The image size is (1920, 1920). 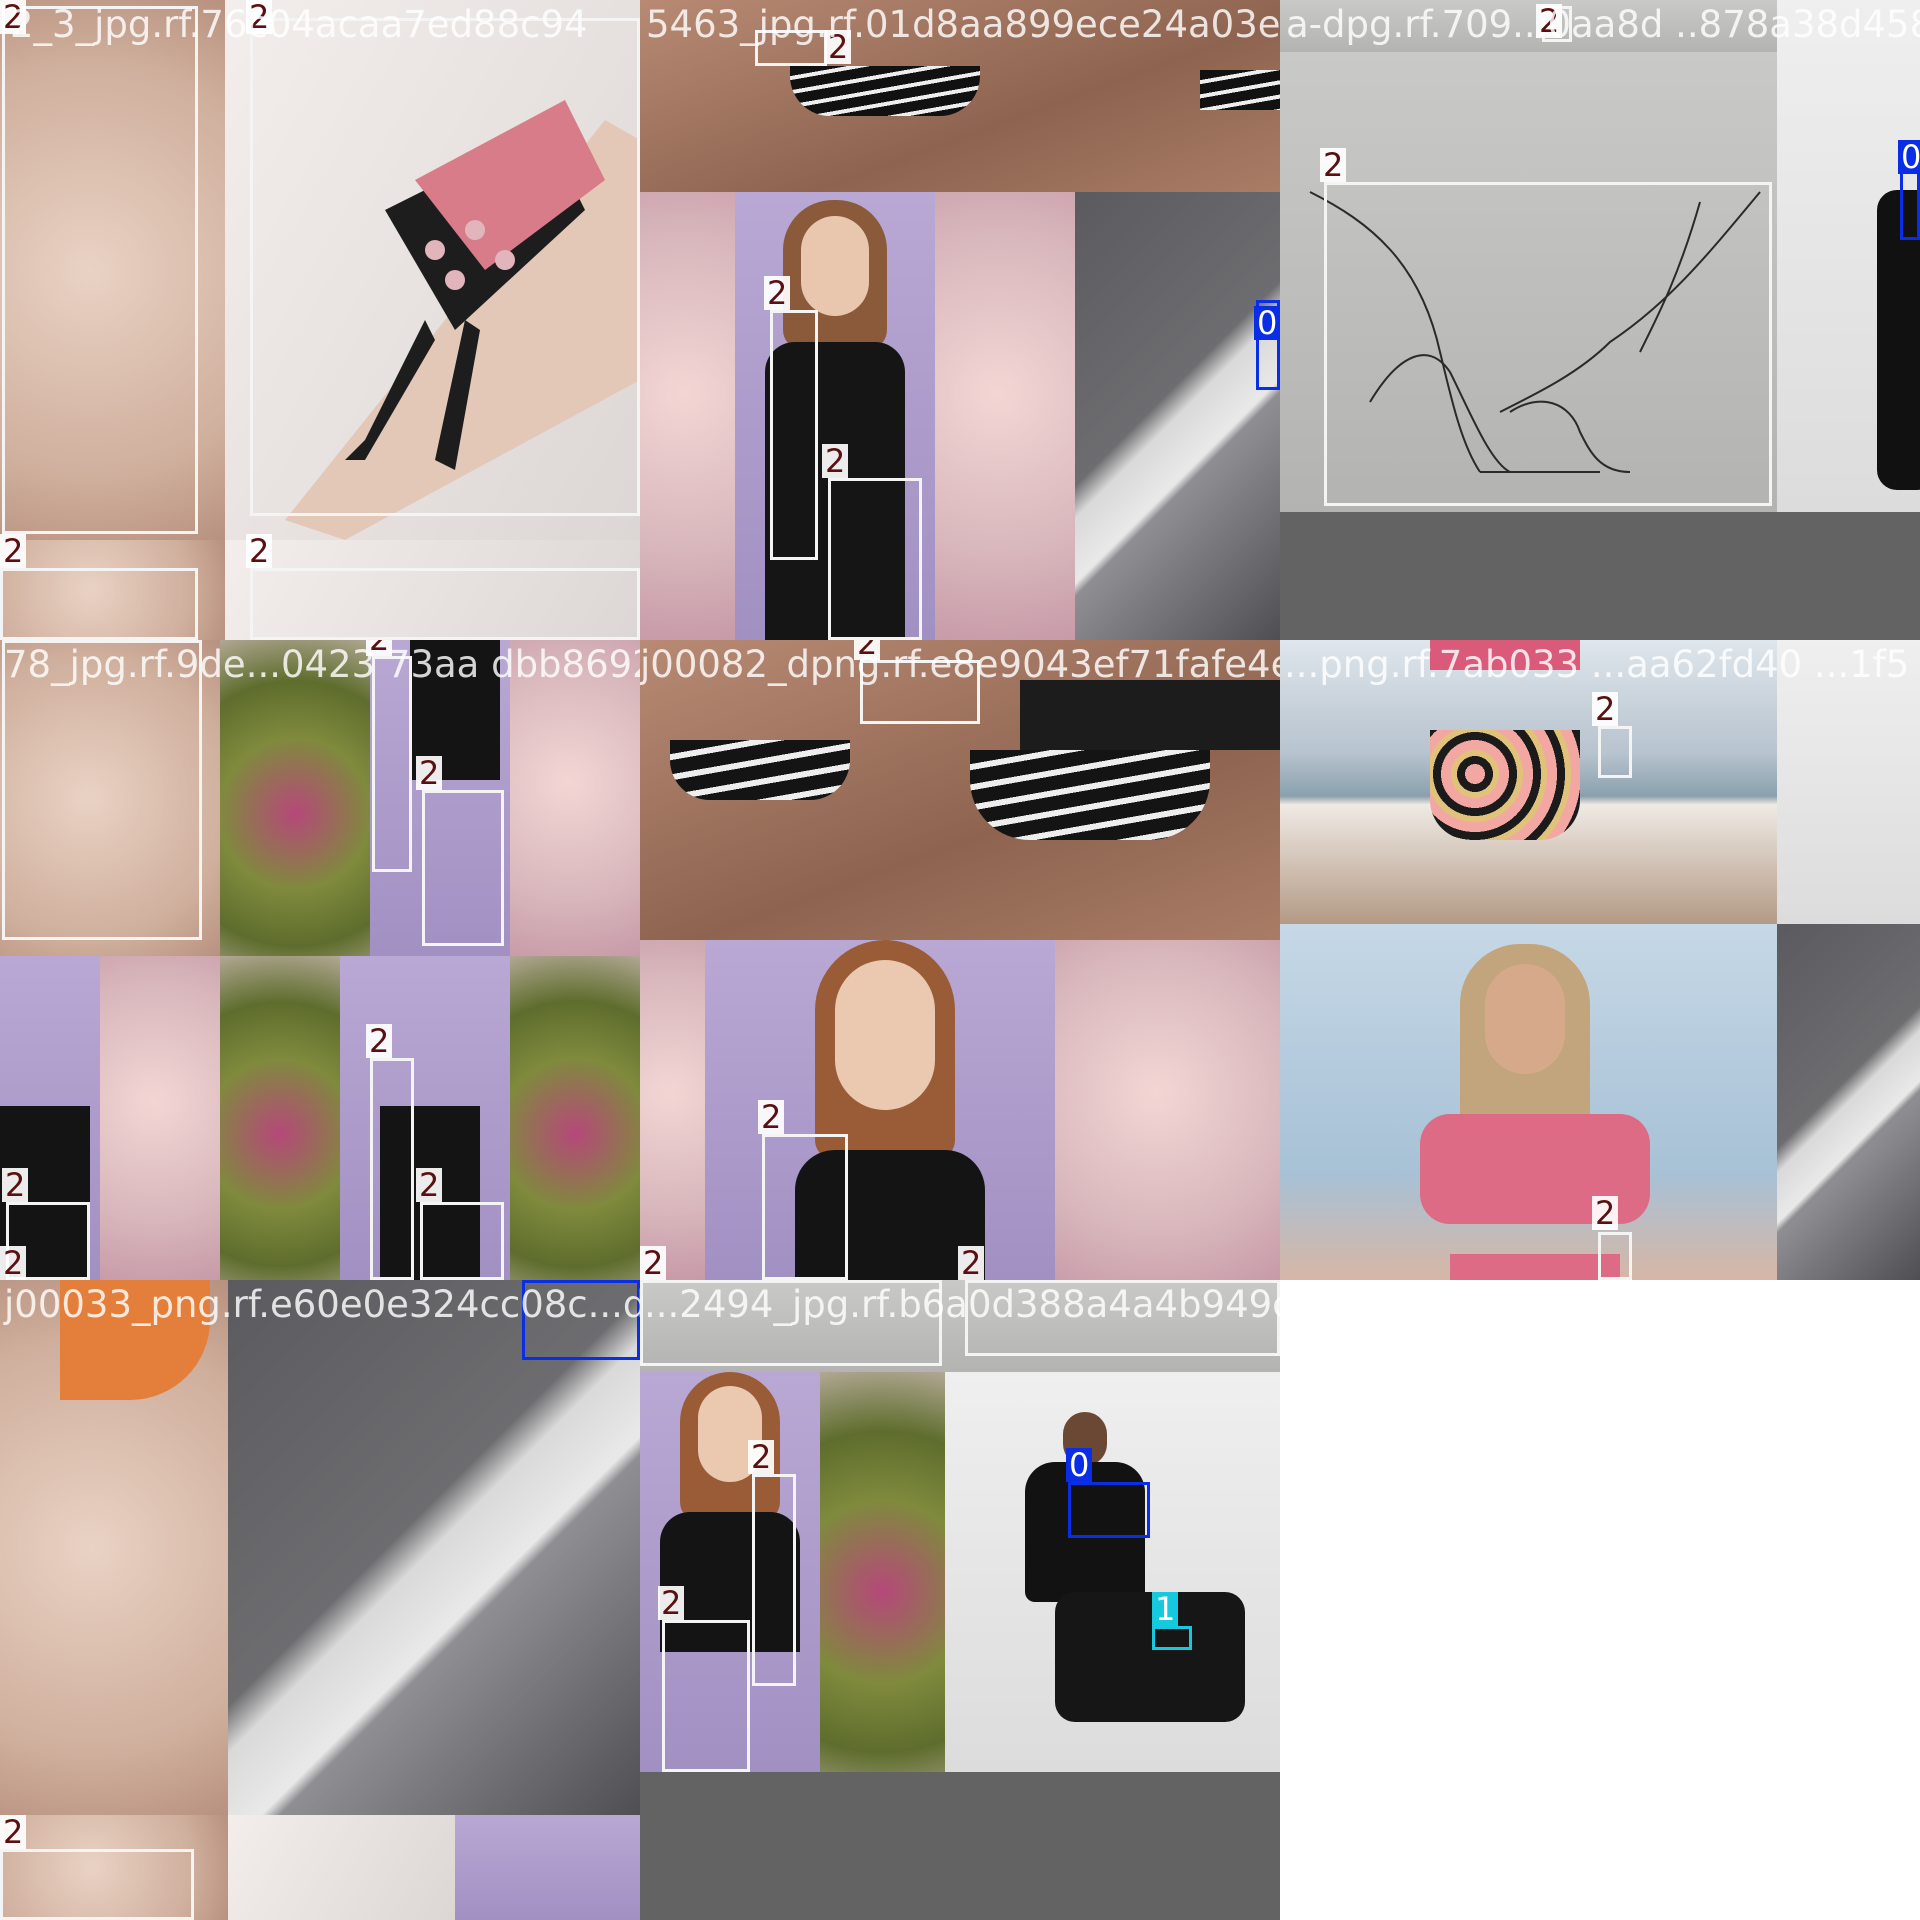 I want to click on bikini-top, so click(x=1505, y=655).